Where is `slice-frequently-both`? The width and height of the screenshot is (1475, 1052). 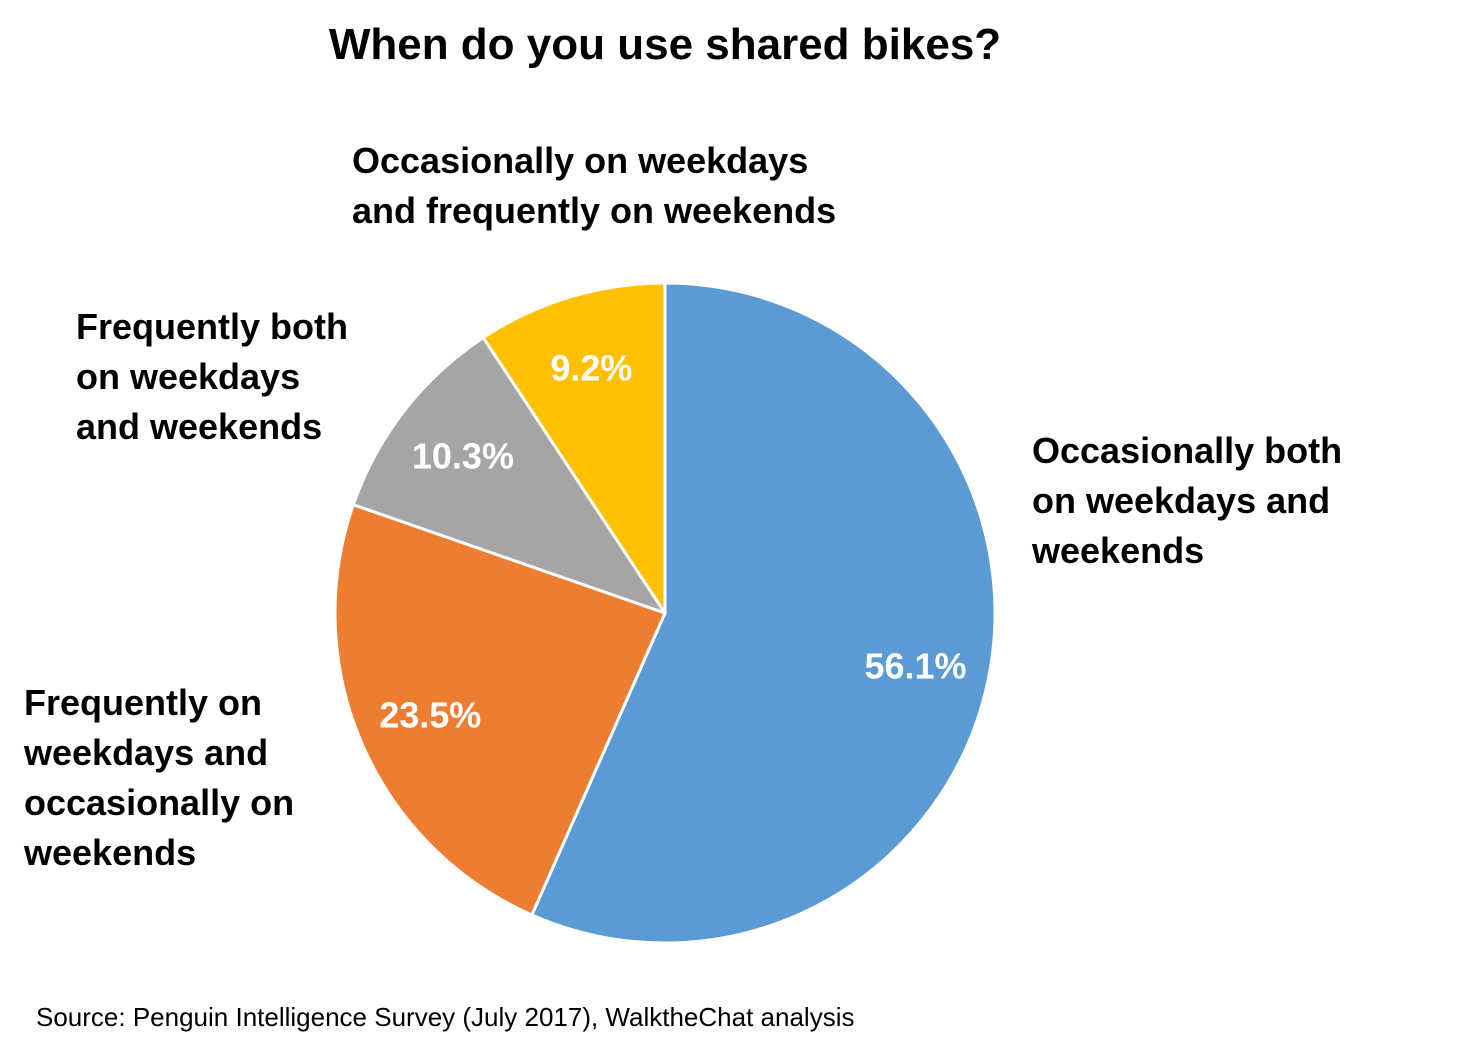
slice-frequently-both is located at coordinates (509, 475).